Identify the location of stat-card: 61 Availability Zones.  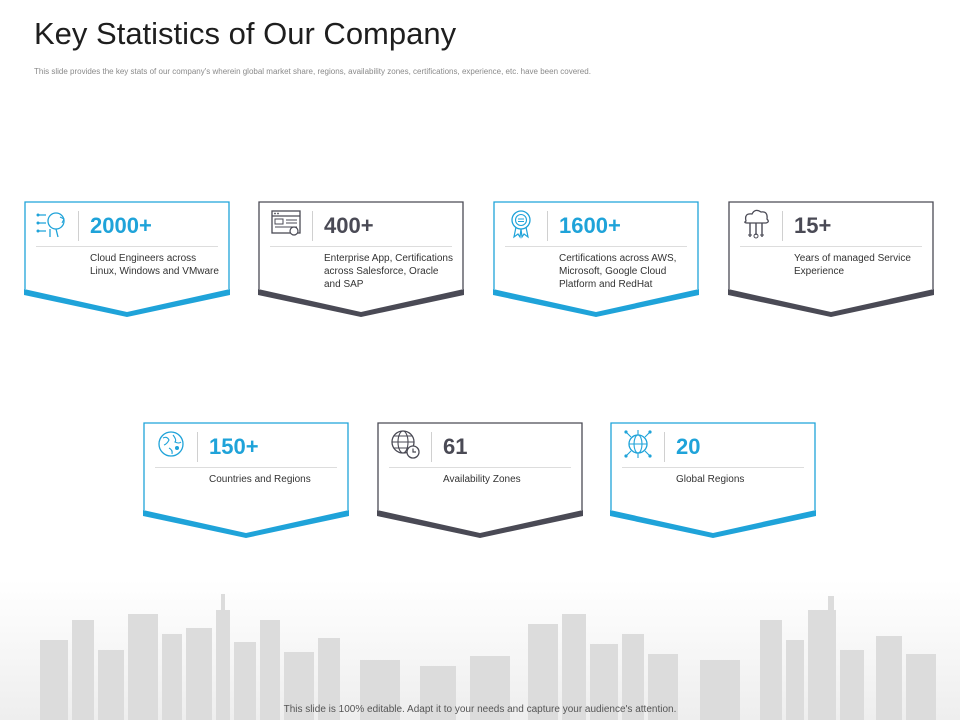
(480, 480).